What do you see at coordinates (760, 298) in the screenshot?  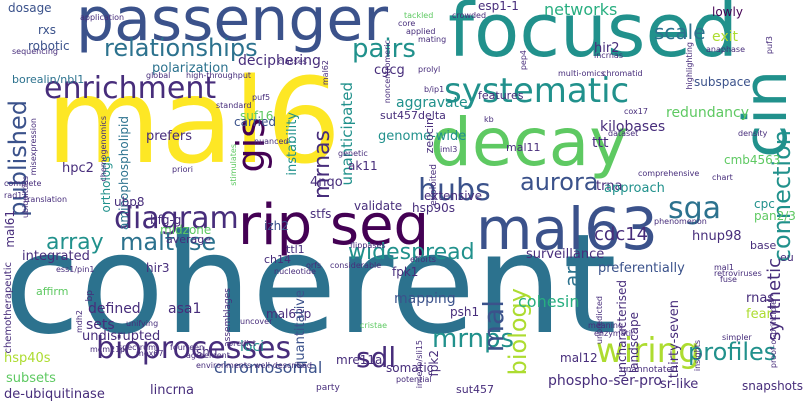 I see `word-rnas: rnas` at bounding box center [760, 298].